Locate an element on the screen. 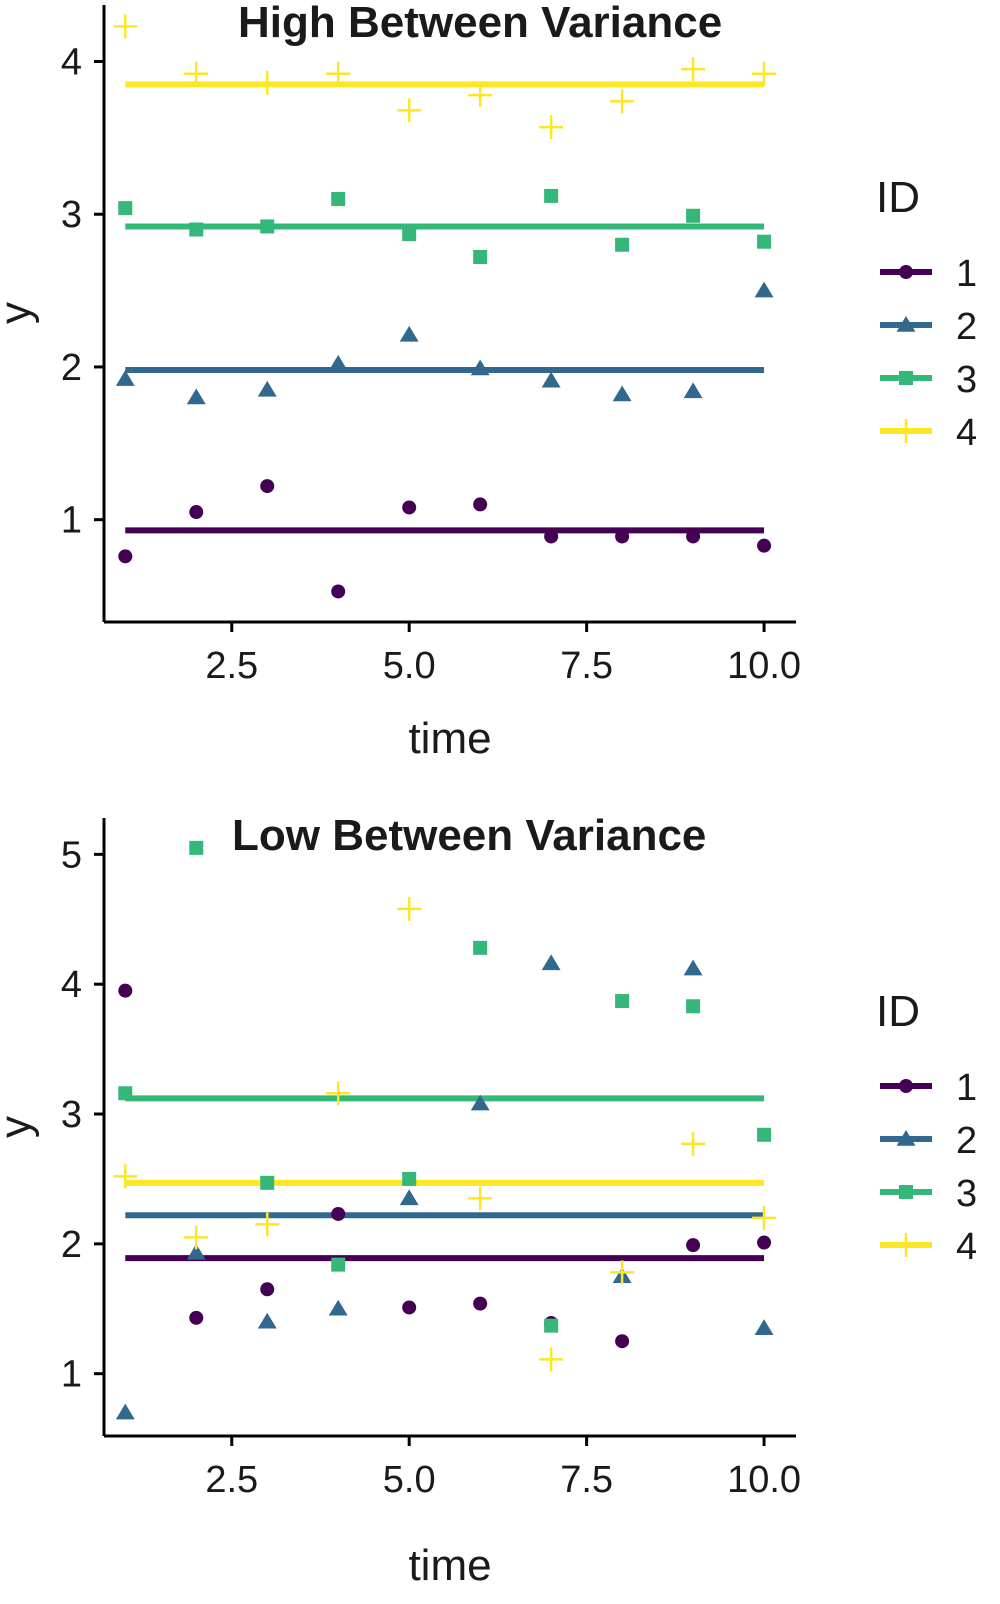  y-tick-label-low: 1 is located at coordinates (71, 1375).